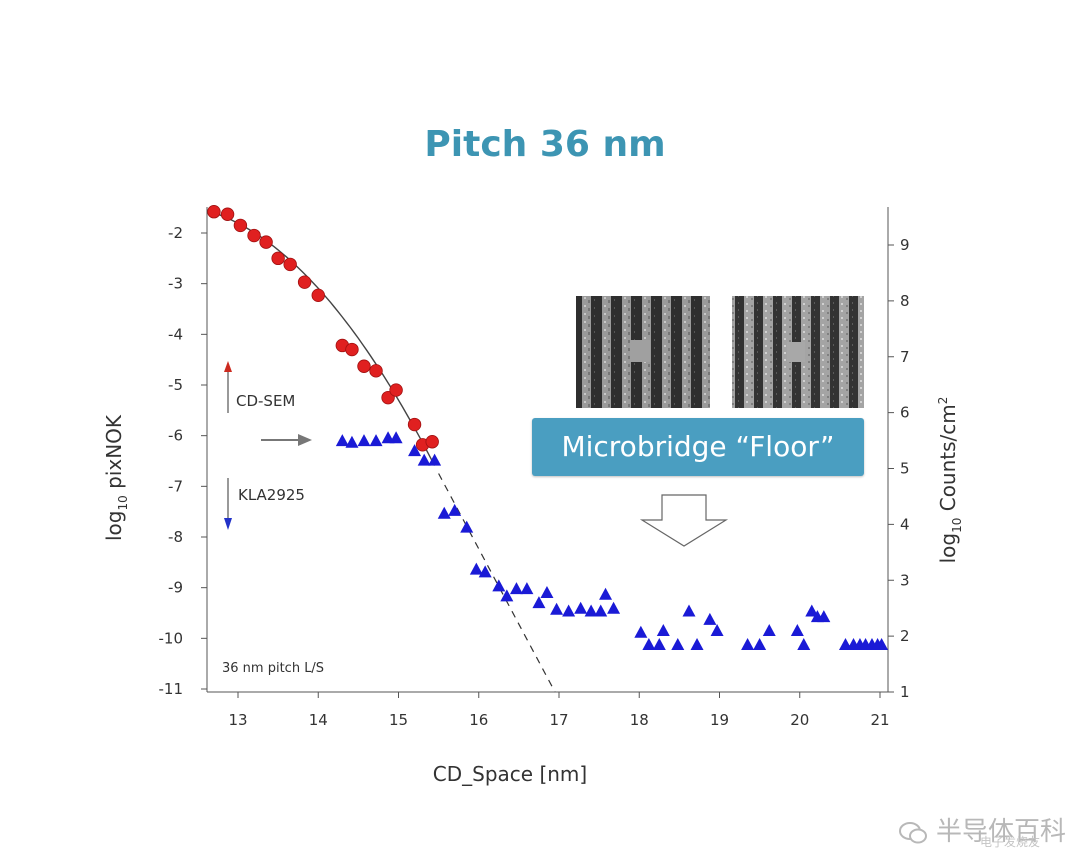 This screenshot has width=1080, height=864. Describe the element at coordinates (684, 520) in the screenshot. I see `hollow-down-arrow` at that location.